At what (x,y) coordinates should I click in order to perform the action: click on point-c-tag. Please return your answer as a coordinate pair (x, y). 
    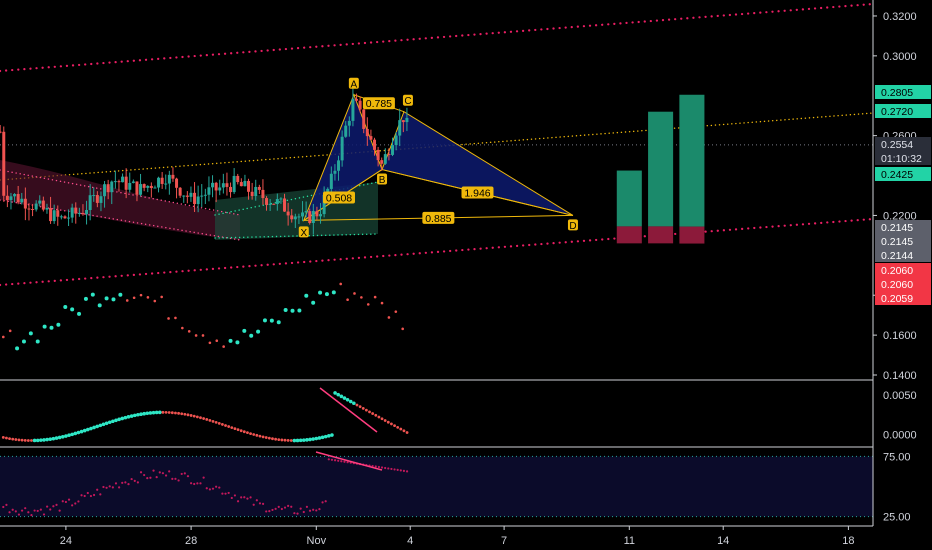
    Looking at the image, I should click on (407, 100).